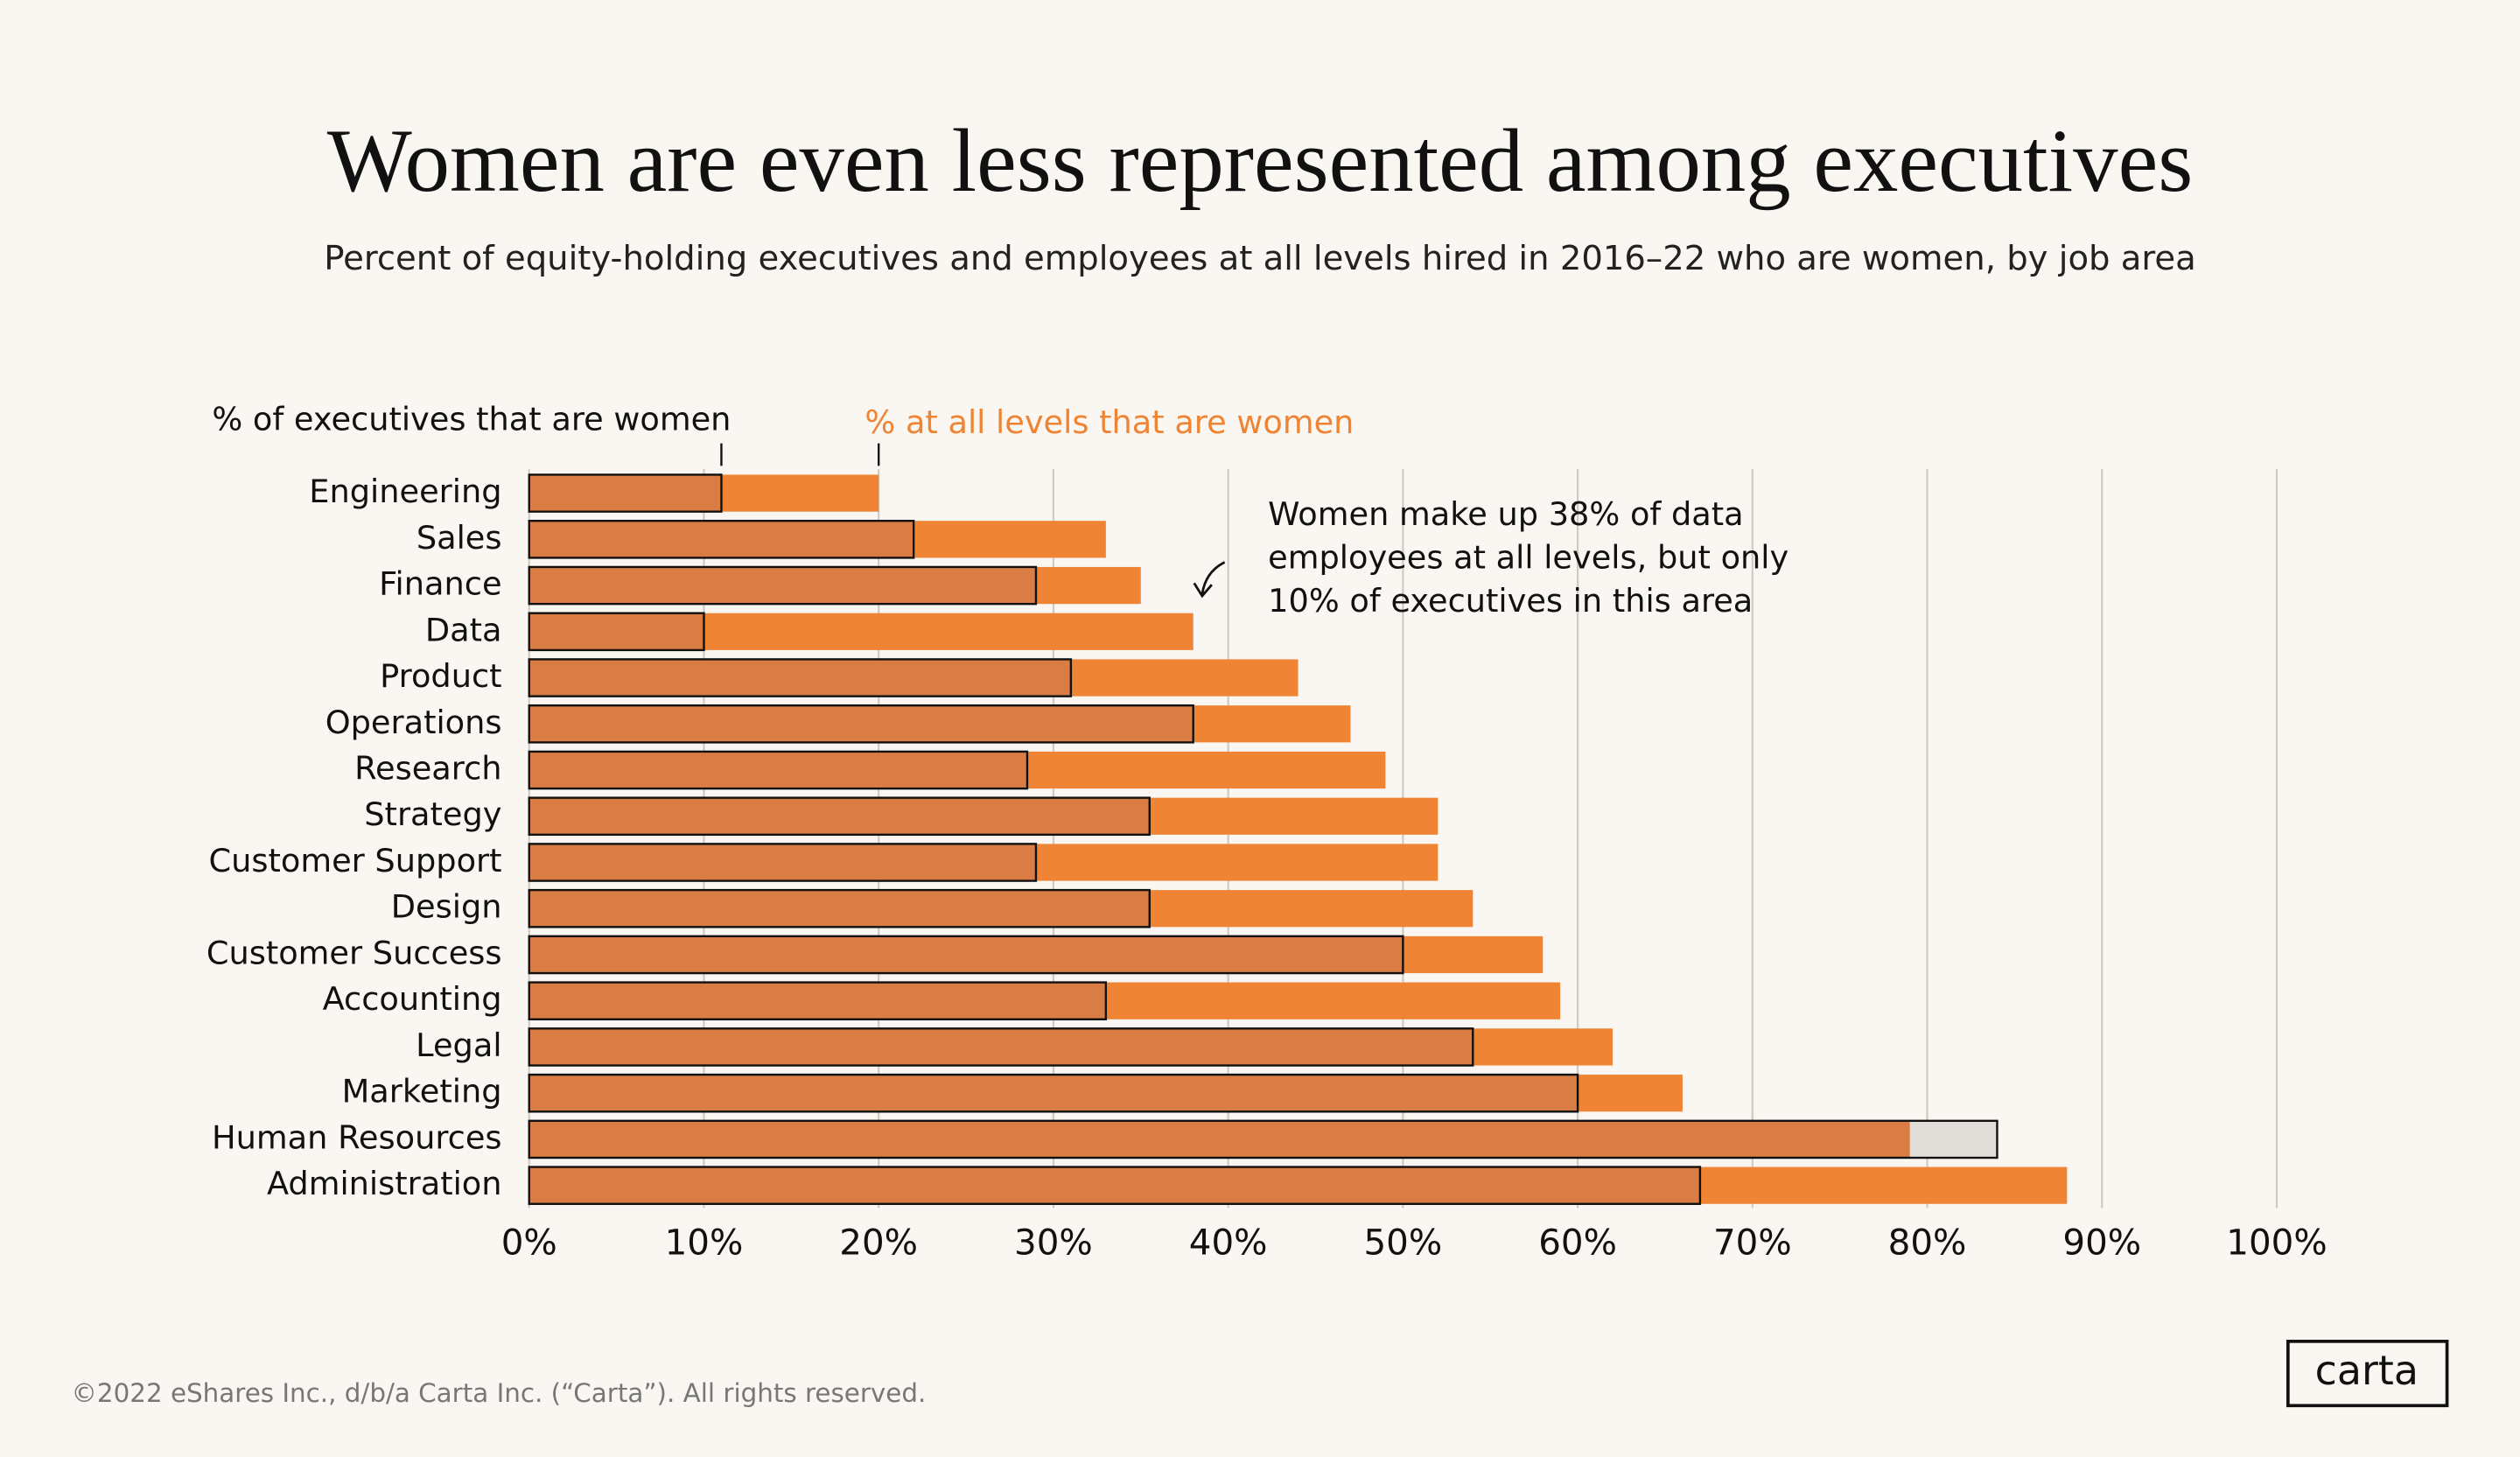 This screenshot has width=2520, height=1457. Describe the element at coordinates (1109, 422) in the screenshot. I see `legend-label: % at all levels that are women` at that location.